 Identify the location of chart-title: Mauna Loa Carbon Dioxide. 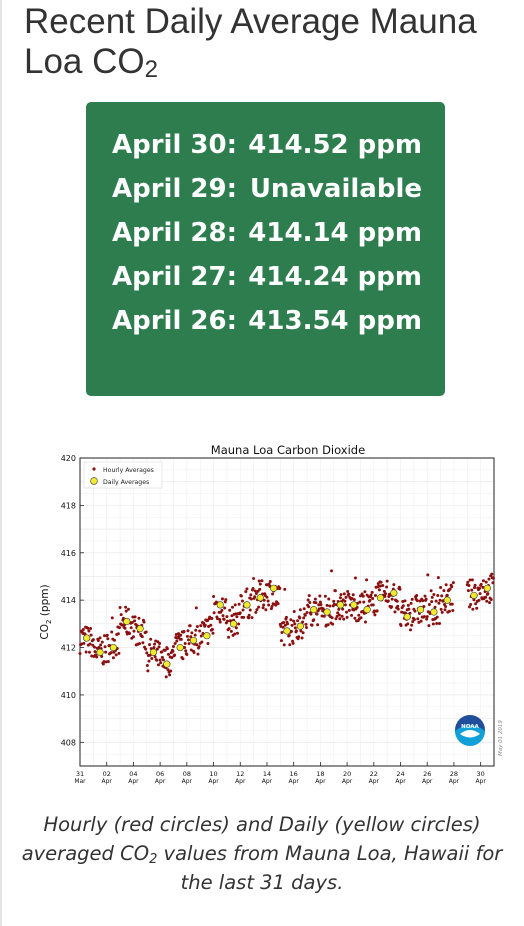
(288, 450).